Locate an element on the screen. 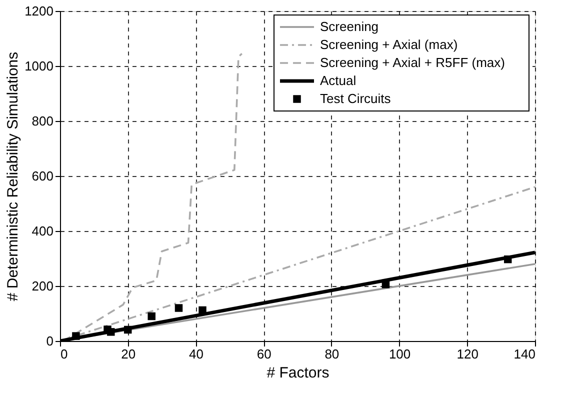 The image size is (580, 406). y-tick-label: 1000 is located at coordinates (39, 66).